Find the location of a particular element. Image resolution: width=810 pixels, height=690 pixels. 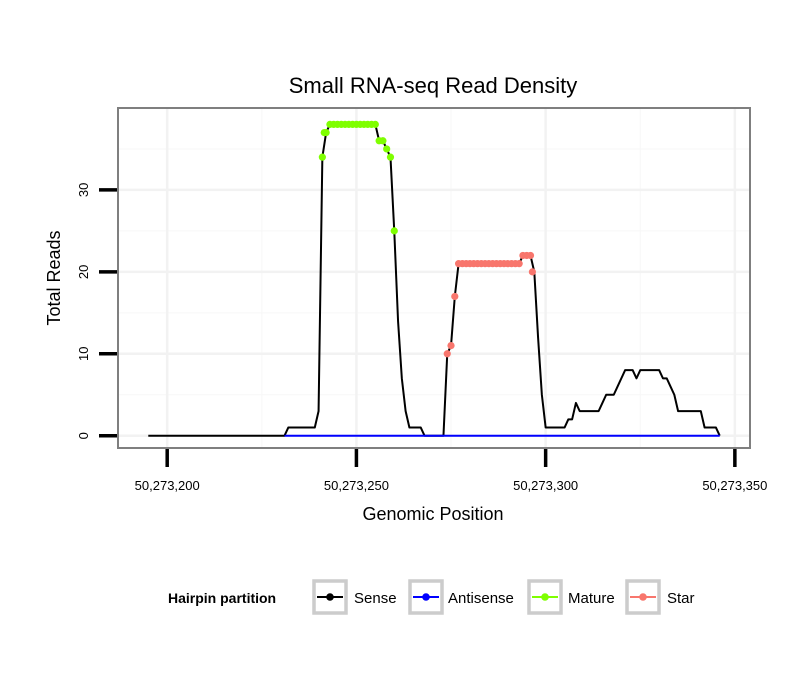

x-axis: 50,273,200 50,273,250 50,273,300 50,273,350 is located at coordinates (451, 471).